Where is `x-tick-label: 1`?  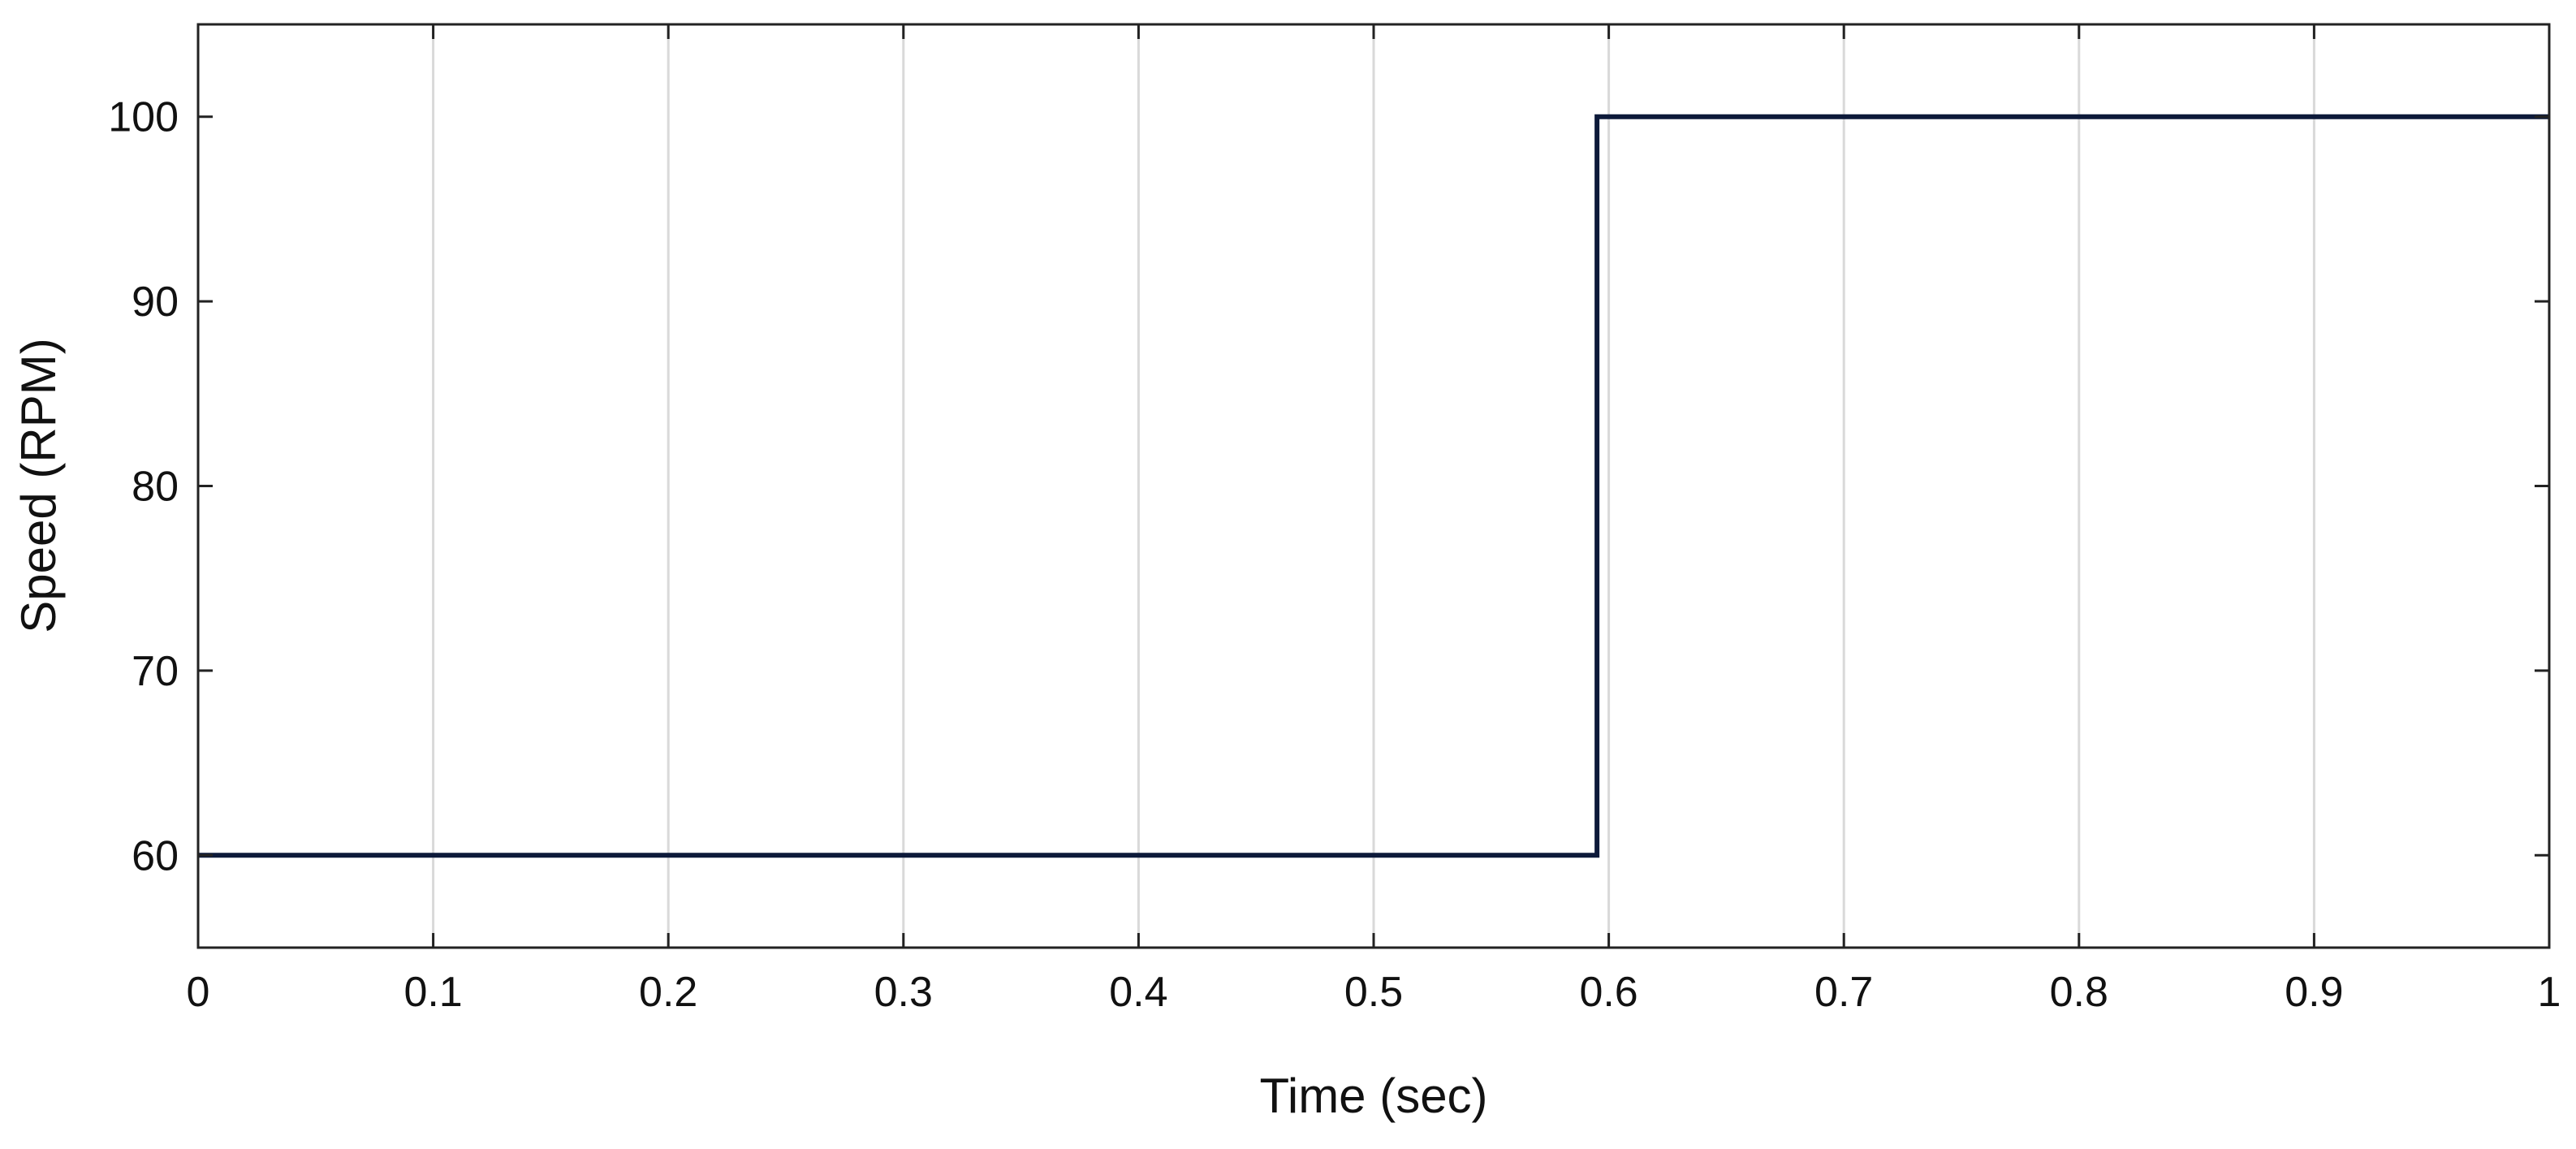
x-tick-label: 1 is located at coordinates (2549, 992).